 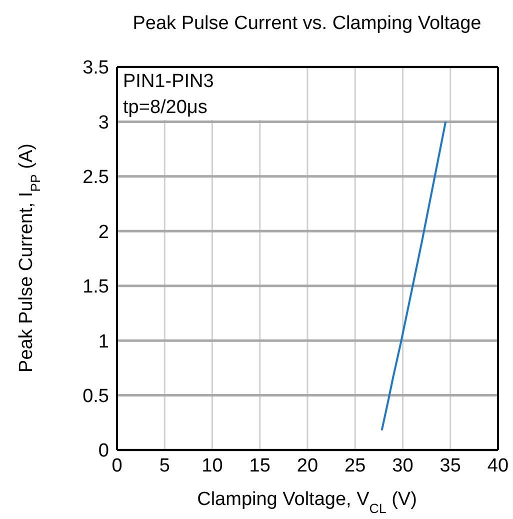 What do you see at coordinates (307, 465) in the screenshot?
I see `x-tick-label: 20` at bounding box center [307, 465].